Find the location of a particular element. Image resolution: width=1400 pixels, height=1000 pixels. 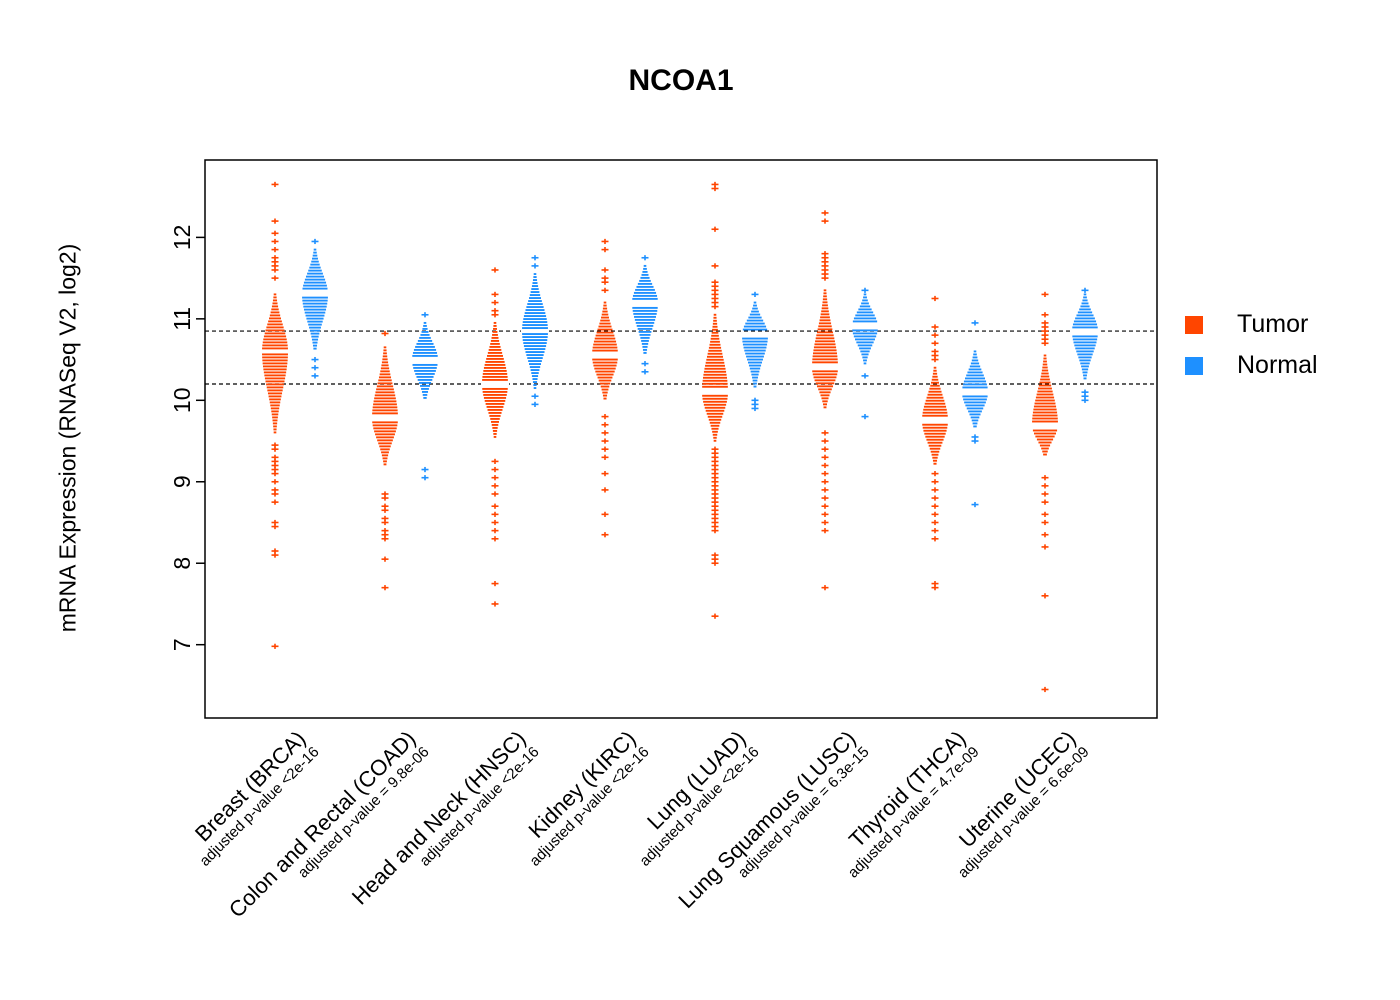

violin-tumor-coad is located at coordinates (385, 460).